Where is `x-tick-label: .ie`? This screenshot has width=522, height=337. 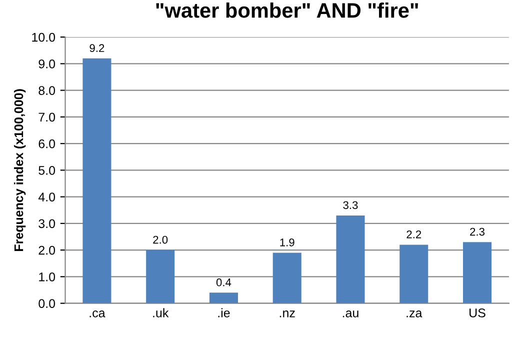 x-tick-label: .ie is located at coordinates (224, 313).